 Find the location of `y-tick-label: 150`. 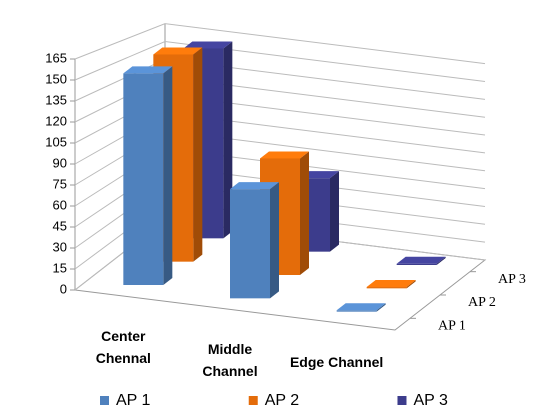

y-tick-label: 150 is located at coordinates (56, 78).